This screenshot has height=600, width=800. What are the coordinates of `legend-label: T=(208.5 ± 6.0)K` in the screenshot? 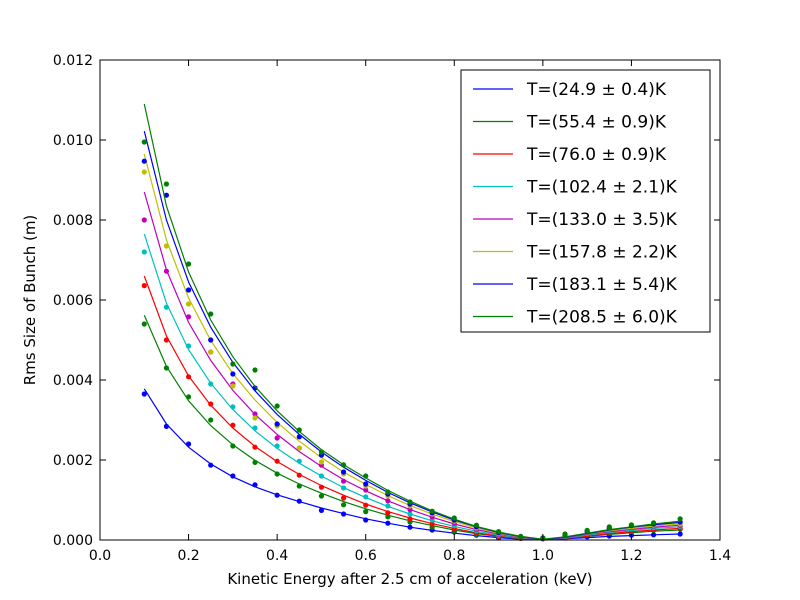 It's located at (602, 318).